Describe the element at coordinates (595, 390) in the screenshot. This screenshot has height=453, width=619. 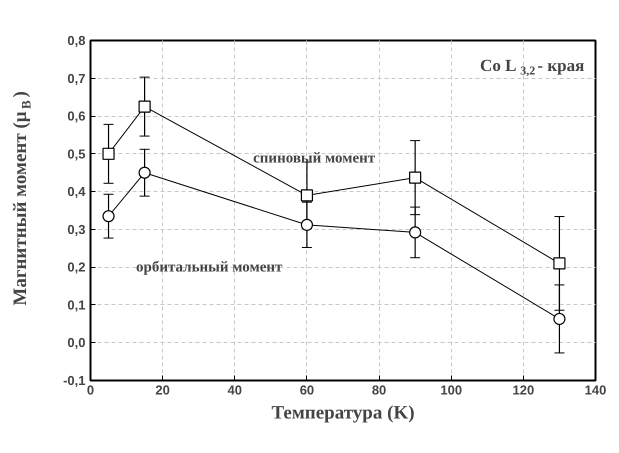
I see `x-tick-label: 140` at that location.